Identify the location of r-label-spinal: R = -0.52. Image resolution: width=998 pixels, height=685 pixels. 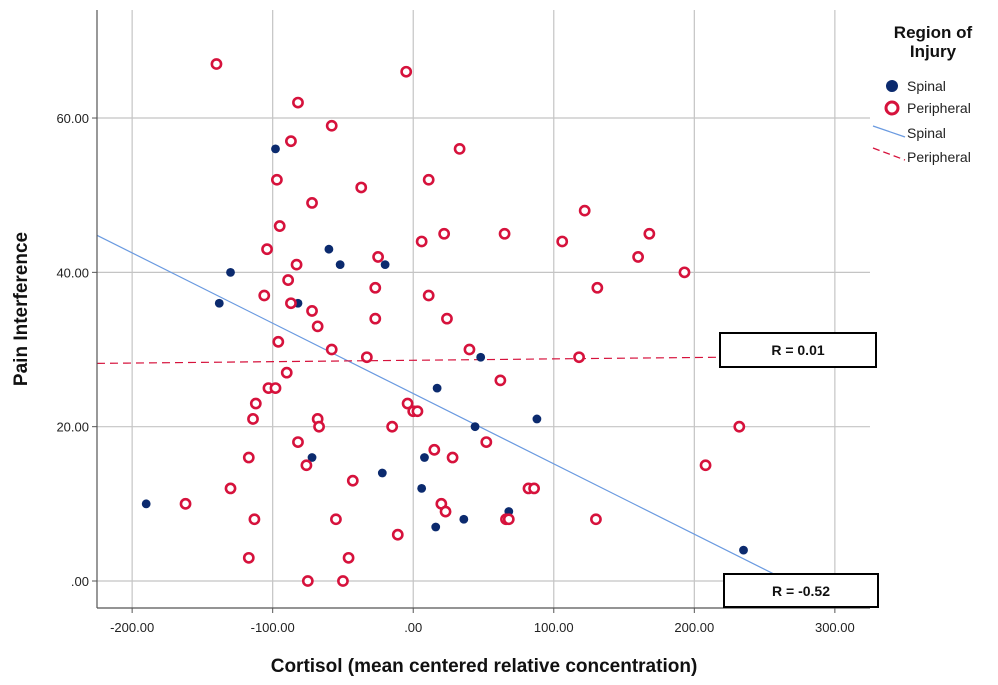
(801, 591).